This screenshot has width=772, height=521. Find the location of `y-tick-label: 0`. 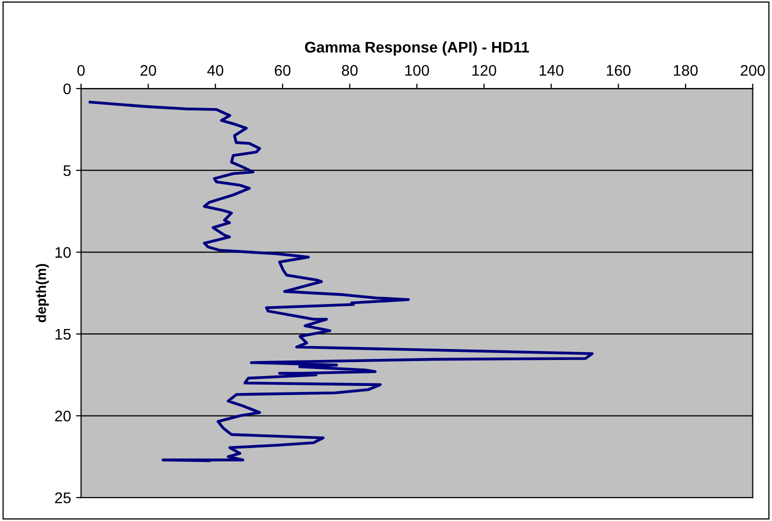

y-tick-label: 0 is located at coordinates (67, 88).